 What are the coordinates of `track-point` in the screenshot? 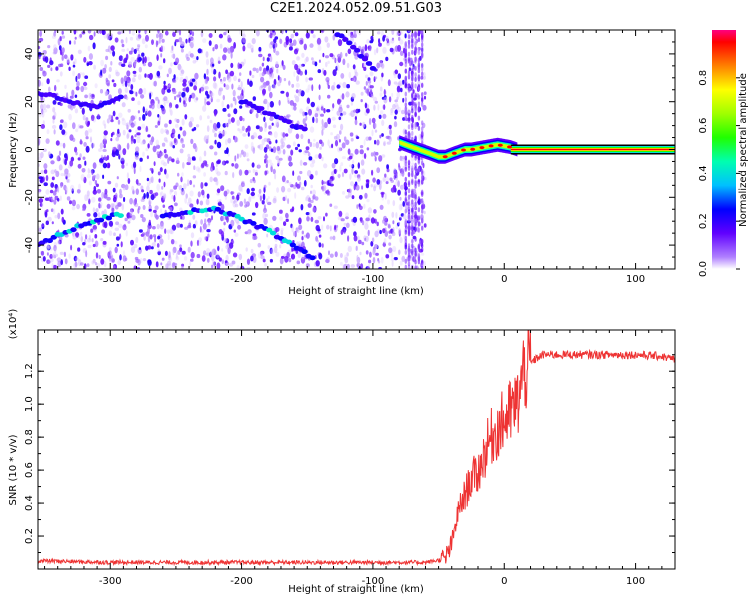 It's located at (241, 219).